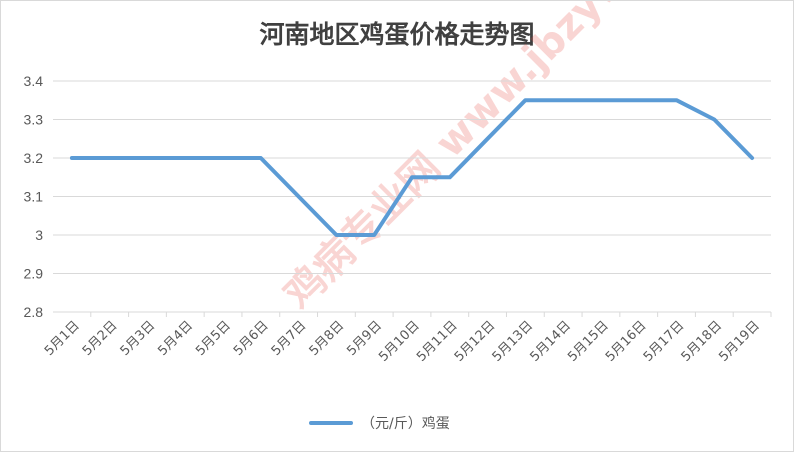 This screenshot has width=794, height=452. What do you see at coordinates (39, 235) in the screenshot?
I see `y-tick-label: 3` at bounding box center [39, 235].